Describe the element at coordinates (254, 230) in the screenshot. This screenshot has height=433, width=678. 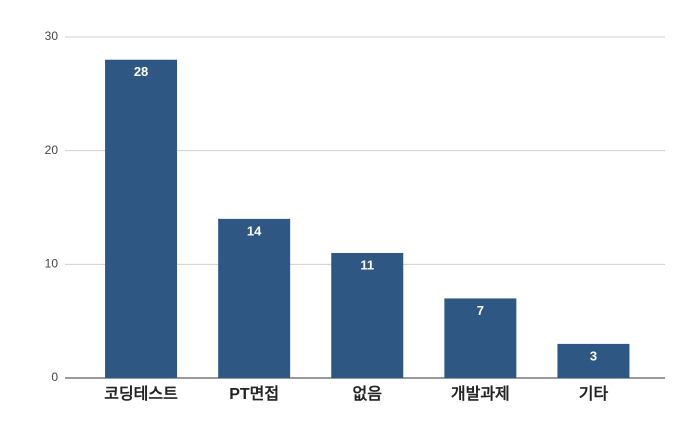
I see `data-label: 14` at that location.